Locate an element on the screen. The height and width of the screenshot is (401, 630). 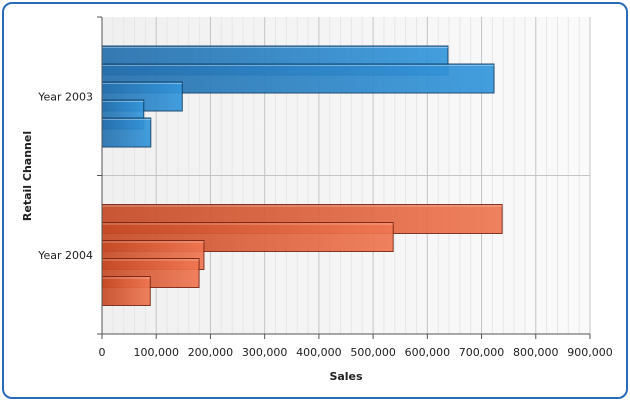
x-tick-label: 900,000 is located at coordinates (590, 352).